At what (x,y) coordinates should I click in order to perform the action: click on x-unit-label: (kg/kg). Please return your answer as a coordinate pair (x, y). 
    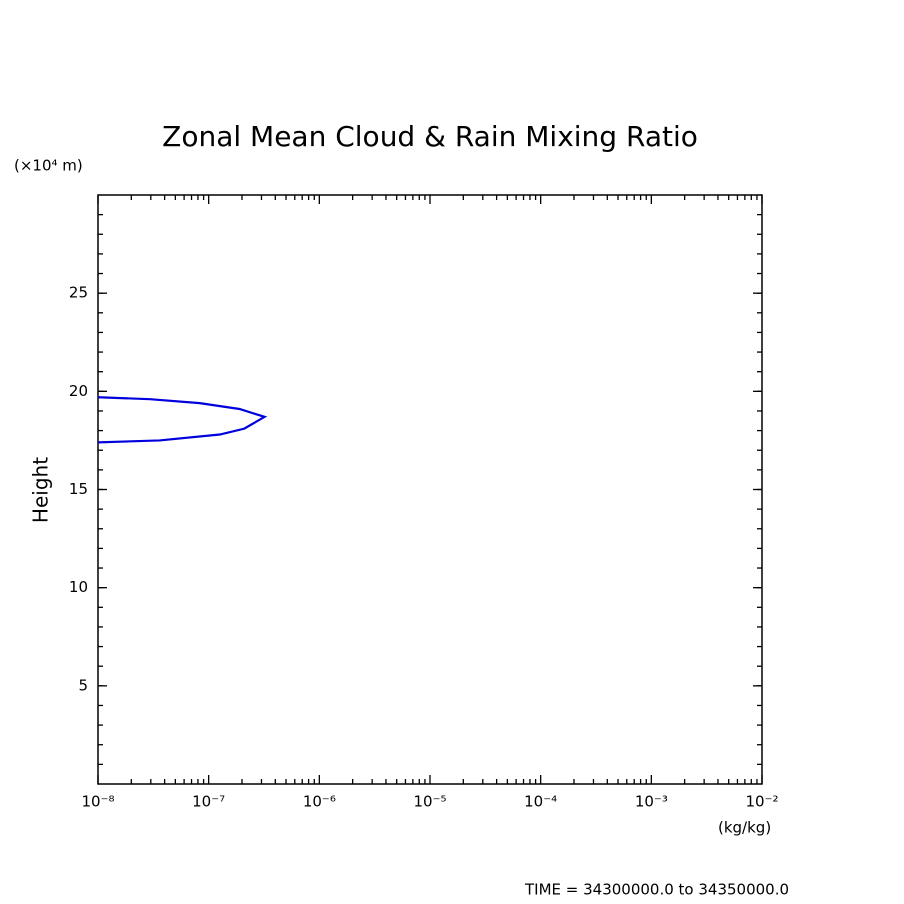
    Looking at the image, I should click on (744, 828).